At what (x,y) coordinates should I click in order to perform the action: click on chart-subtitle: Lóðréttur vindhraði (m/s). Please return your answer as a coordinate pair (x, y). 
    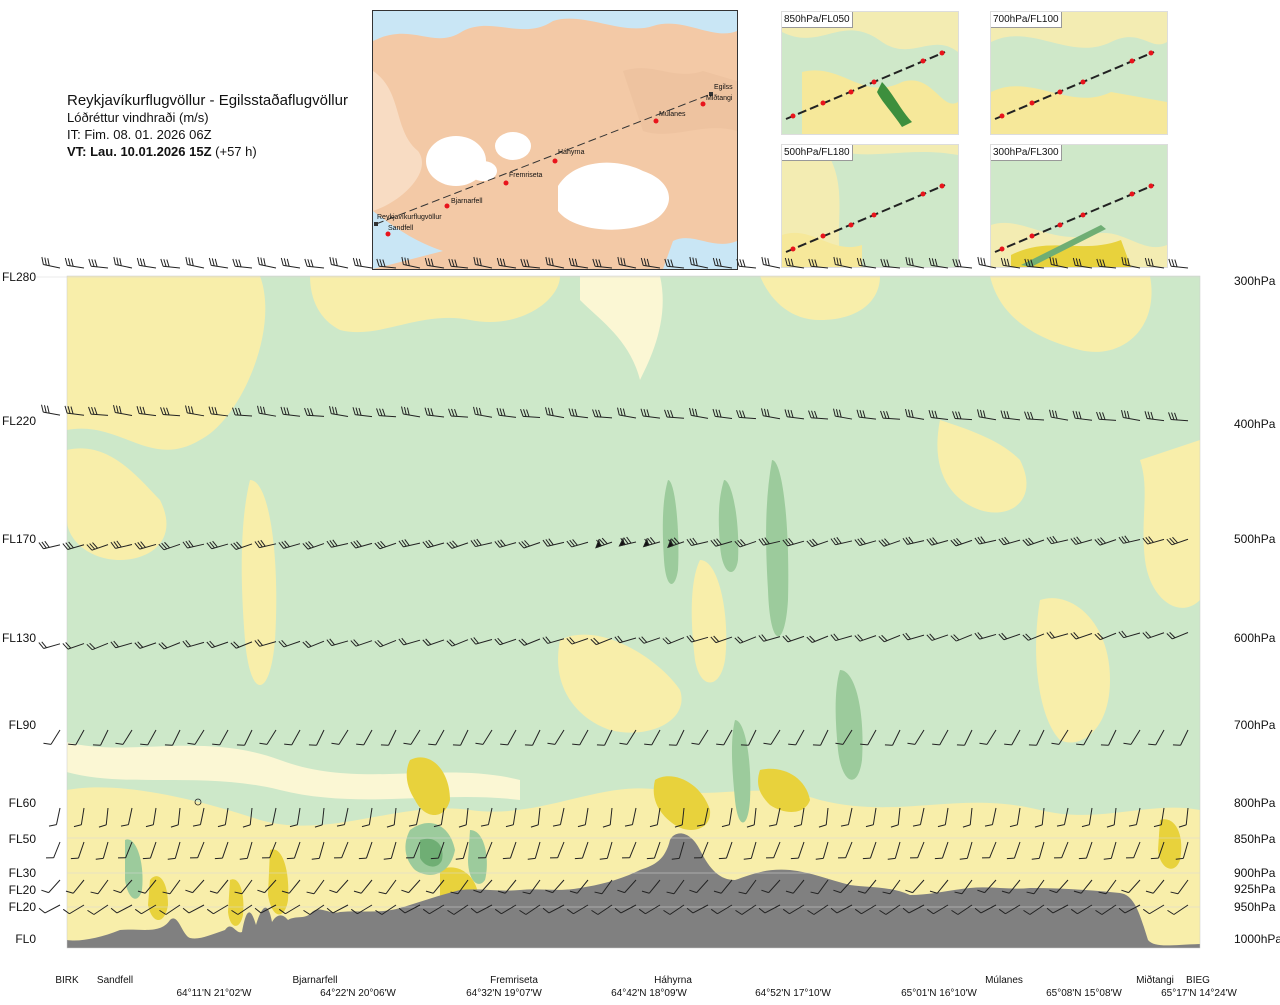
    Looking at the image, I should click on (138, 117).